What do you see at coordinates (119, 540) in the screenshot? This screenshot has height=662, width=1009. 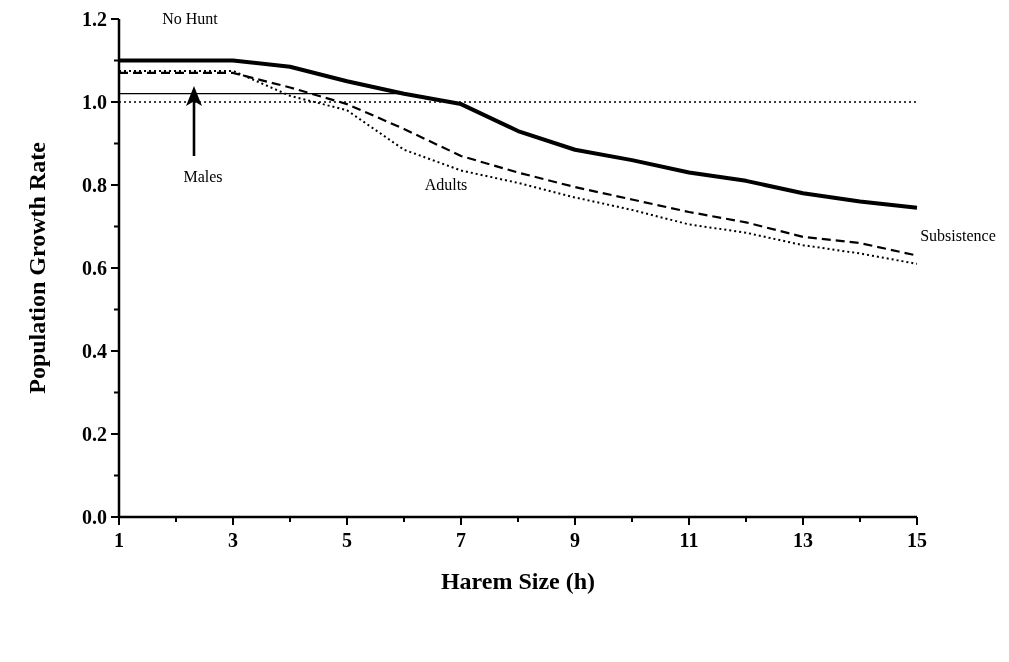 I see `x-tick-label: 1` at bounding box center [119, 540].